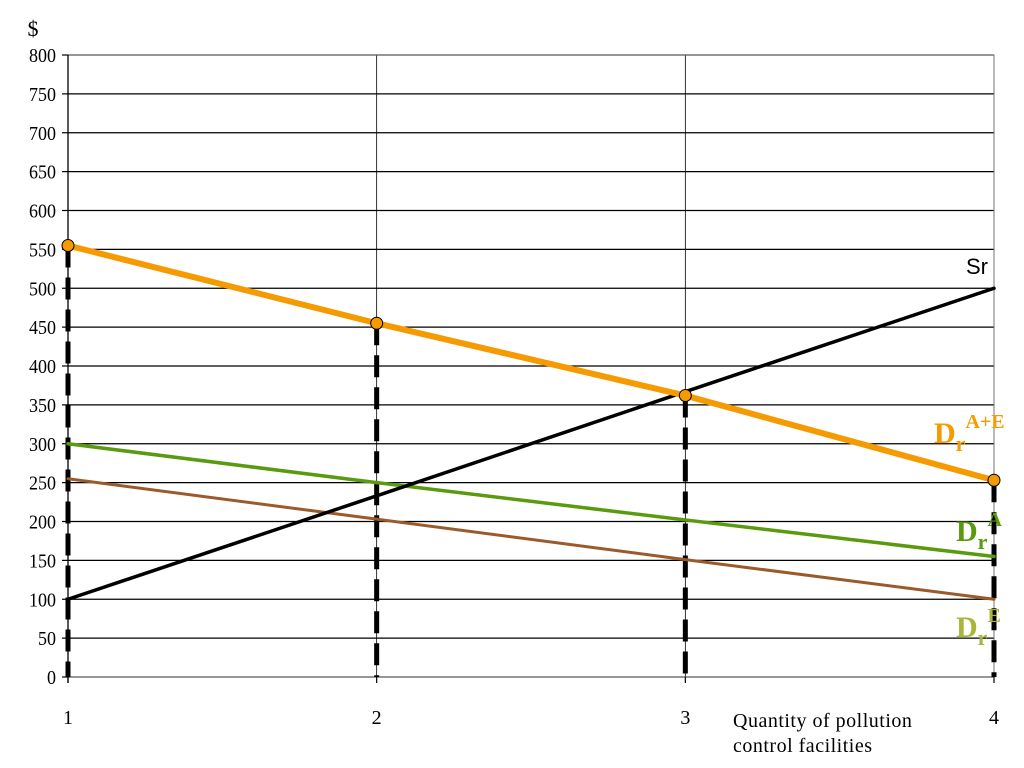 The width and height of the screenshot is (1024, 768). What do you see at coordinates (42, 600) in the screenshot?
I see `y-tick-label: 100` at bounding box center [42, 600].